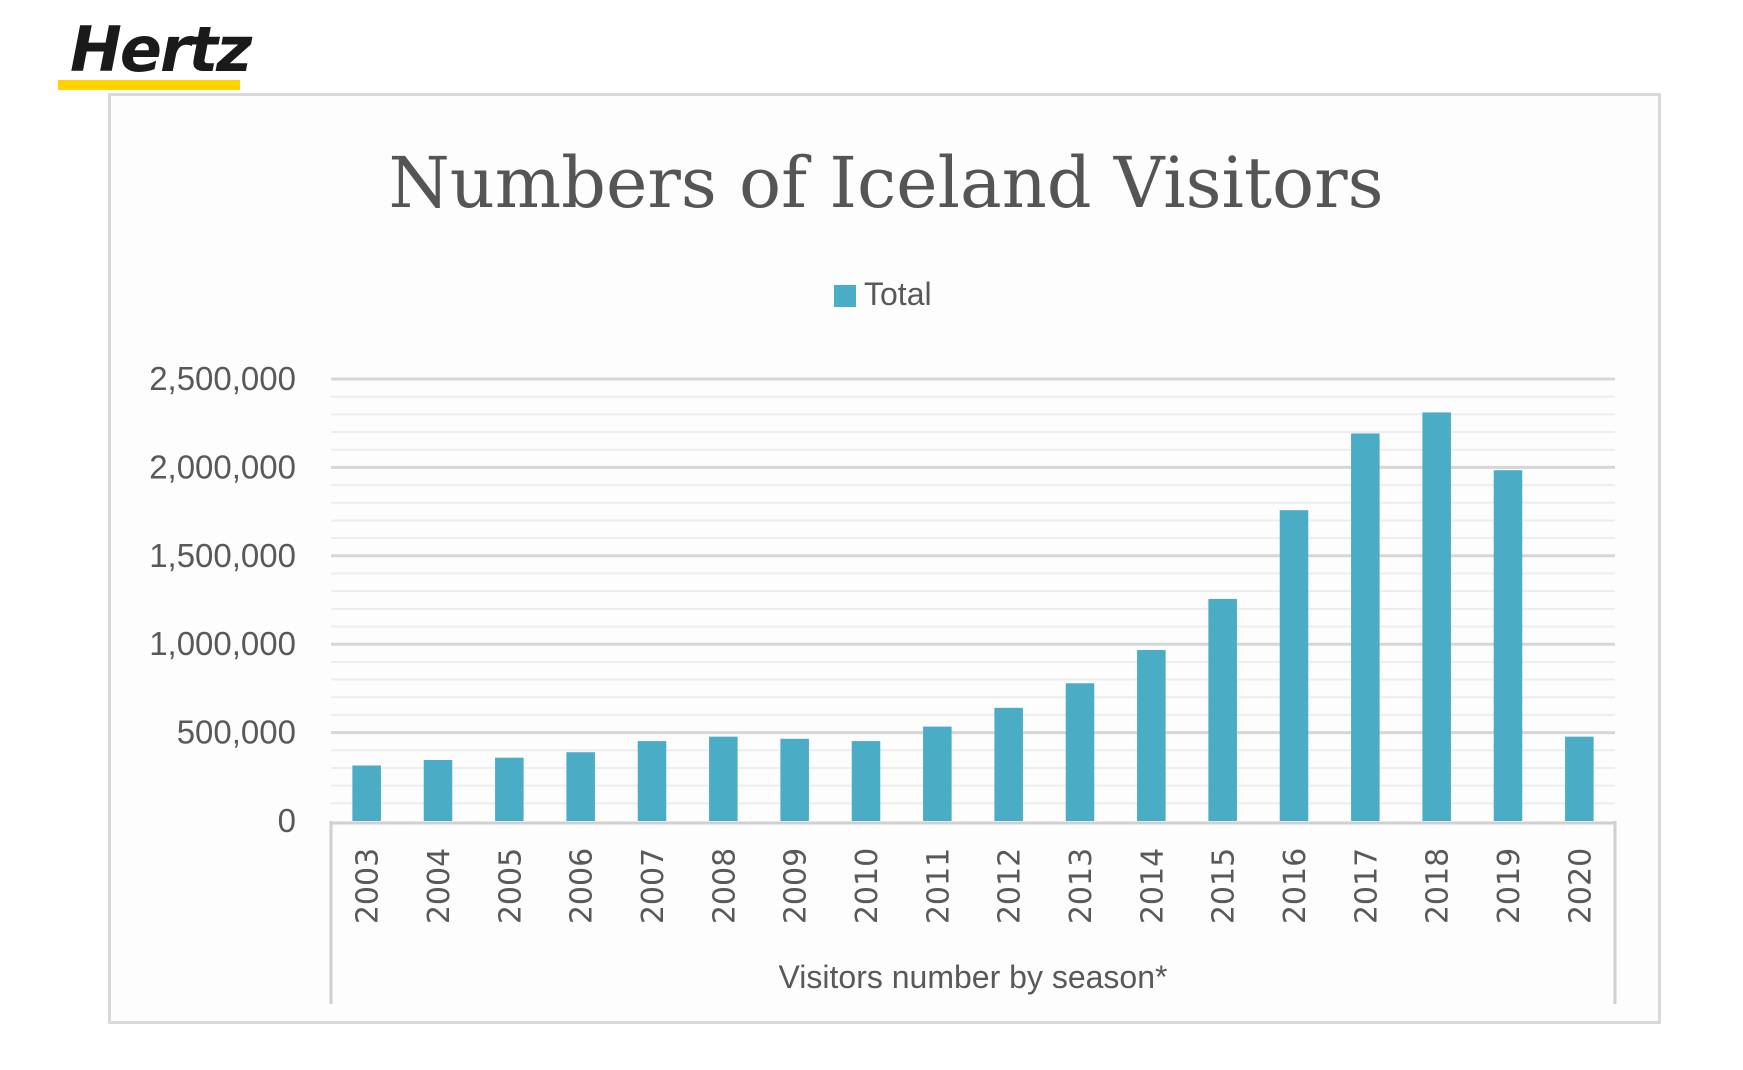 This screenshot has width=1743, height=1070. I want to click on bar-2008, so click(723, 778).